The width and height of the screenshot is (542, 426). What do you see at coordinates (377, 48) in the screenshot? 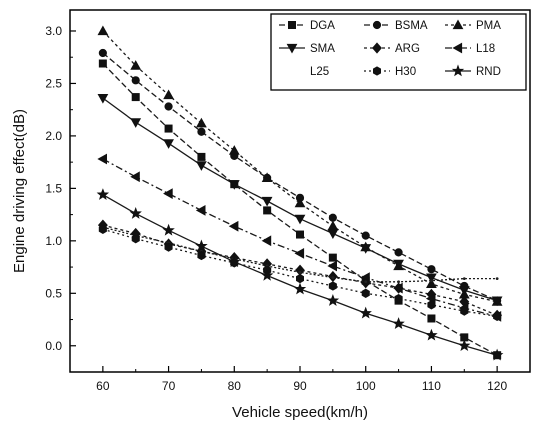
I see `legend-marker-arg` at bounding box center [377, 48].